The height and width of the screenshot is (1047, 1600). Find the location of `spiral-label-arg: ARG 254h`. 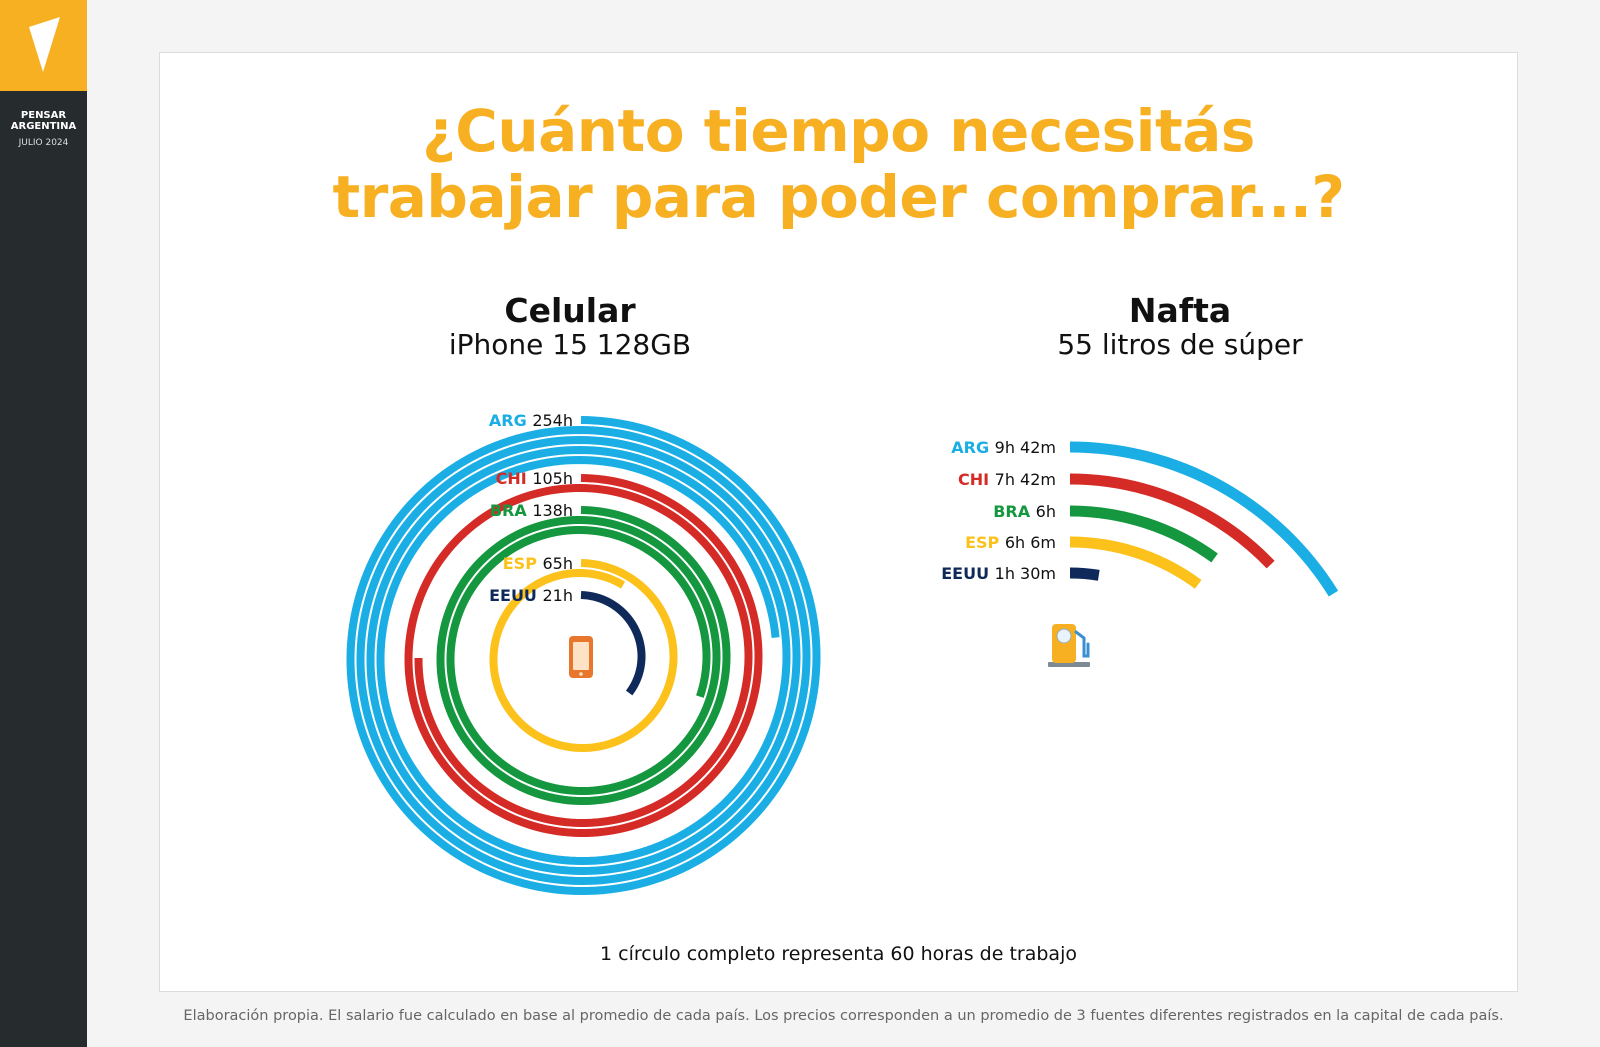

spiral-label-arg: ARG 254h is located at coordinates (531, 420).